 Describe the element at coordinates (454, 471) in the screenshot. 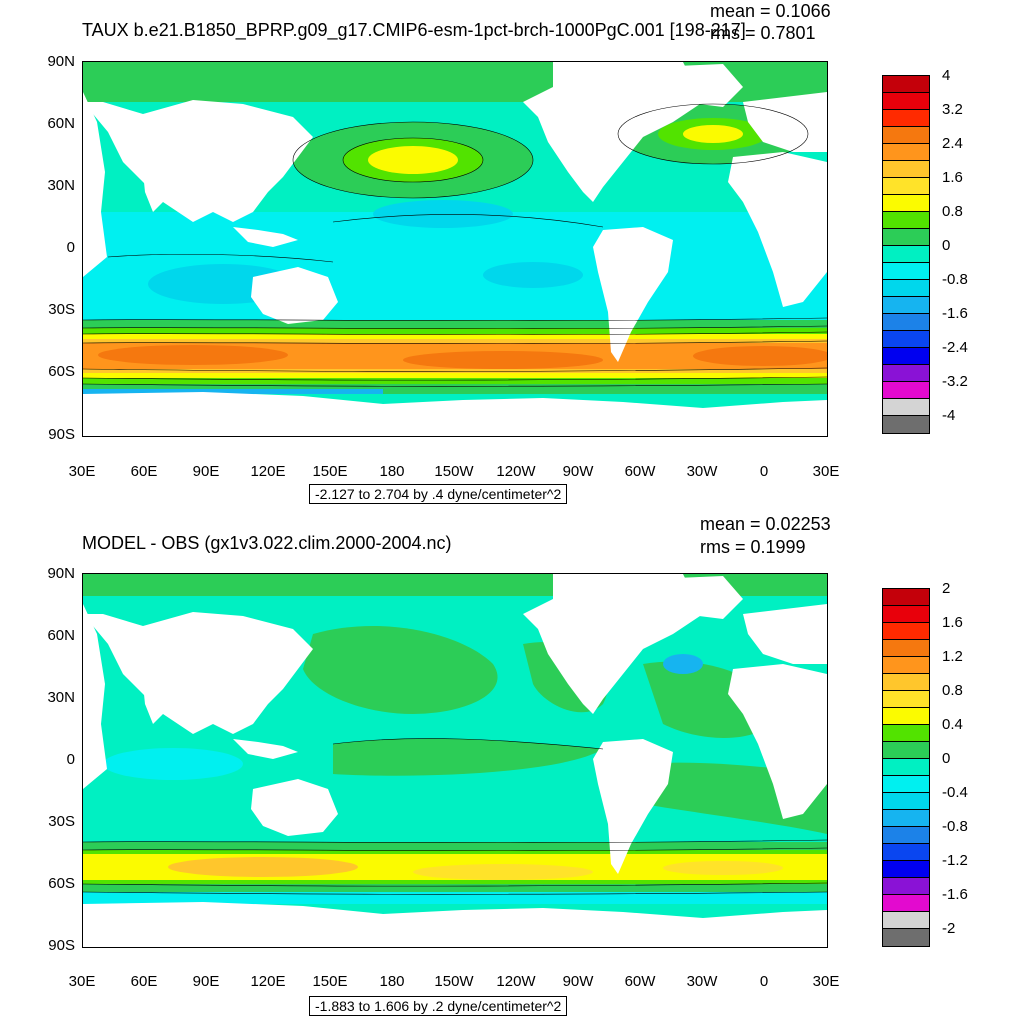

I see `lon-tick: 150W` at that location.